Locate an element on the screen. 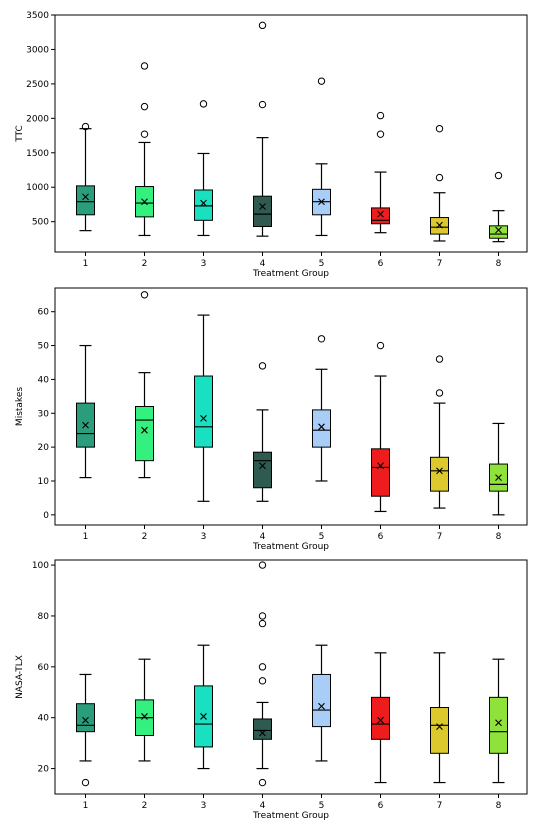  chart-3-x-tick-label: 8 is located at coordinates (499, 806).